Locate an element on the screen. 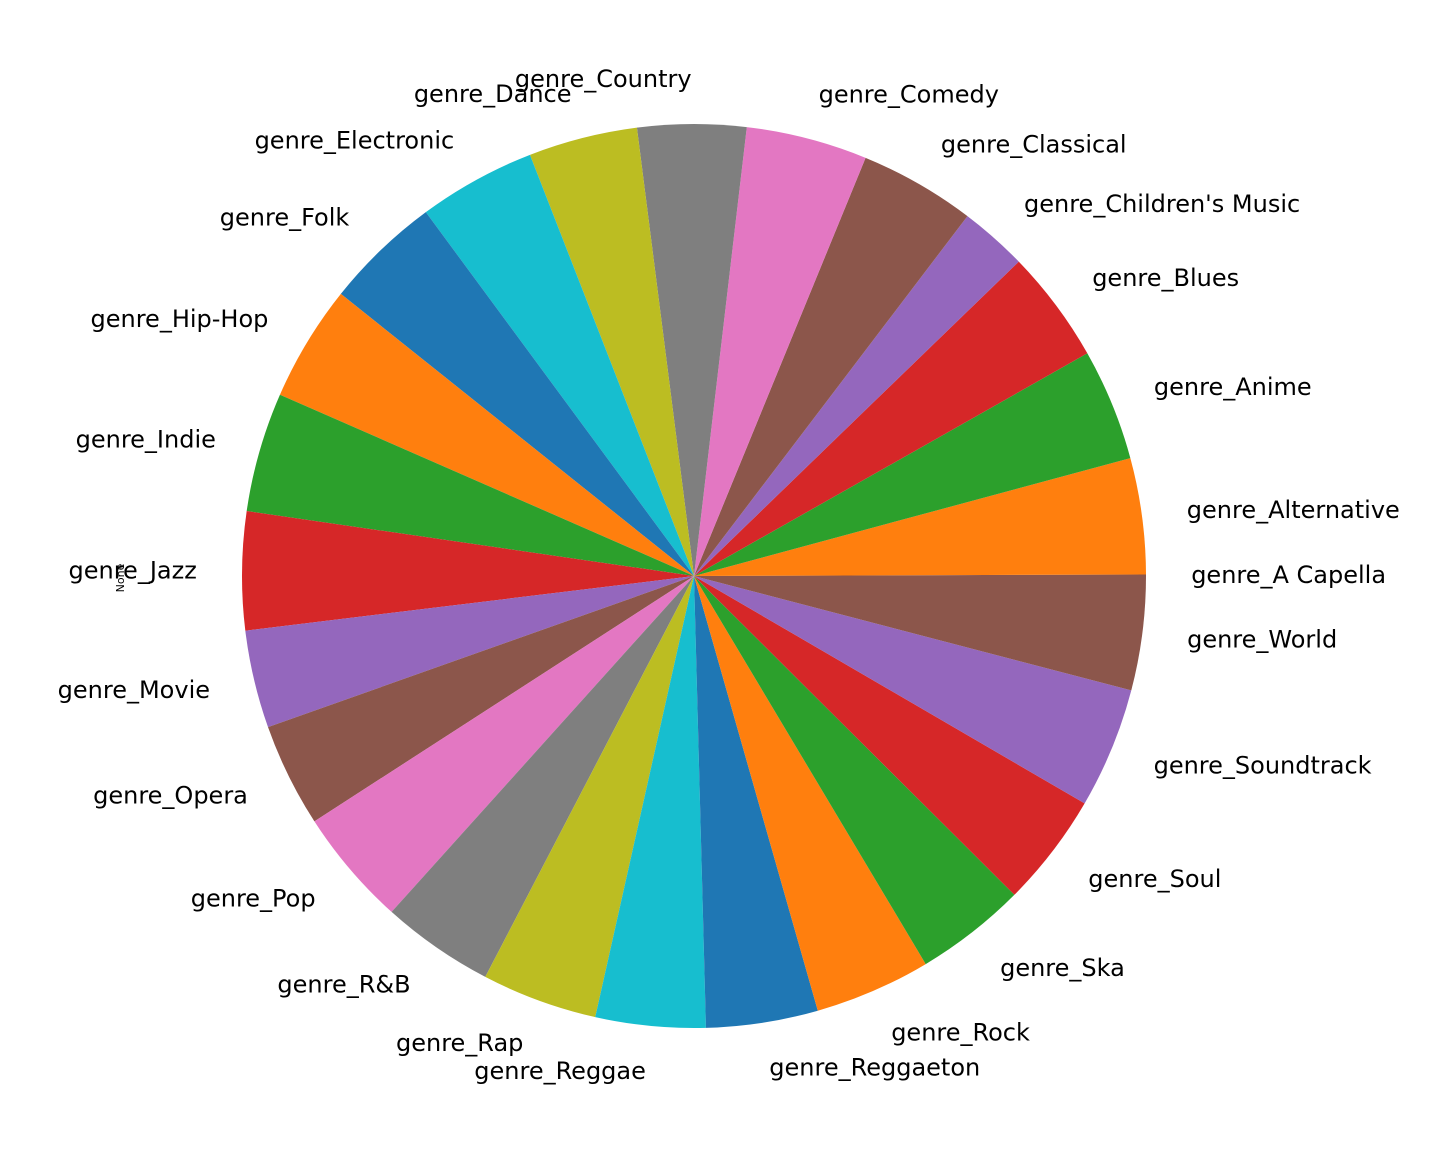 This screenshot has height=1152, width=1440. slice-label: genre_Electronic is located at coordinates (355, 140).